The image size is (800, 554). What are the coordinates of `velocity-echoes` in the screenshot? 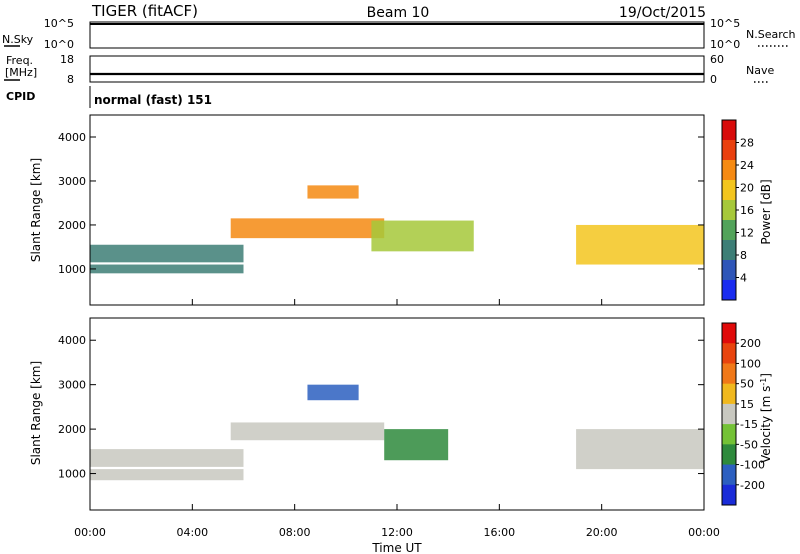 It's located at (397, 432).